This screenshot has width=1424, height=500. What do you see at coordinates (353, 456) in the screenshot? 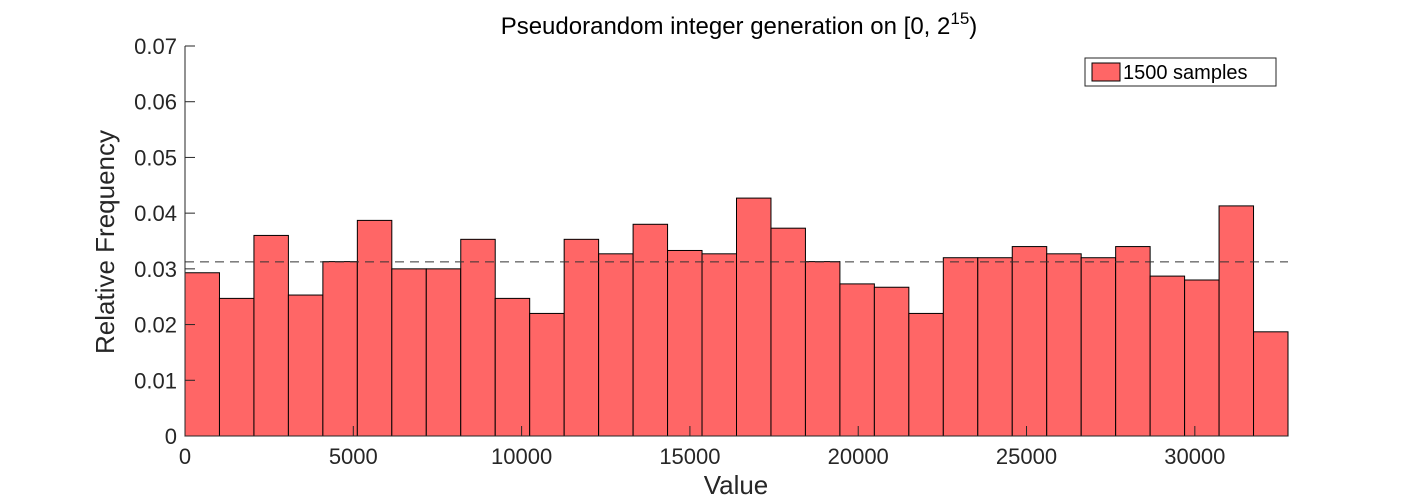
I see `x-tick-label: 5000` at bounding box center [353, 456].